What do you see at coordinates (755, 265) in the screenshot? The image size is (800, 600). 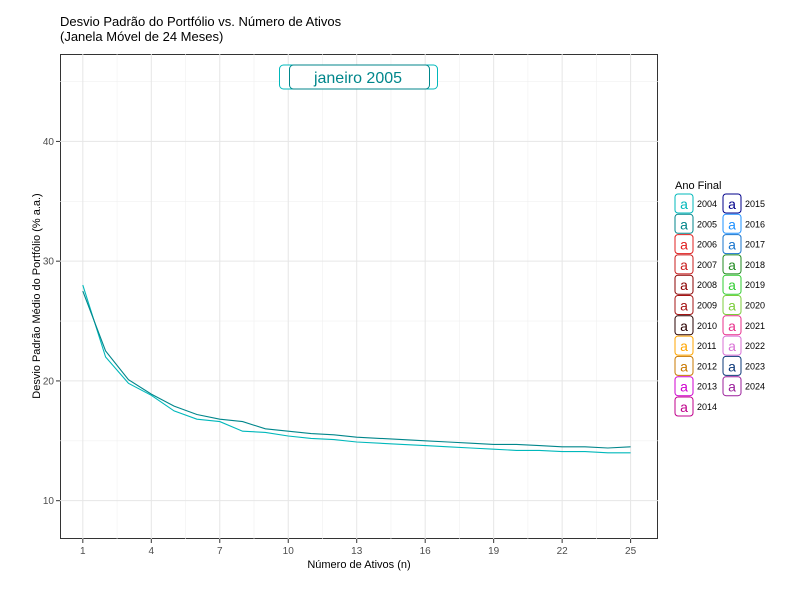 I see `legend-label: 2018` at bounding box center [755, 265].